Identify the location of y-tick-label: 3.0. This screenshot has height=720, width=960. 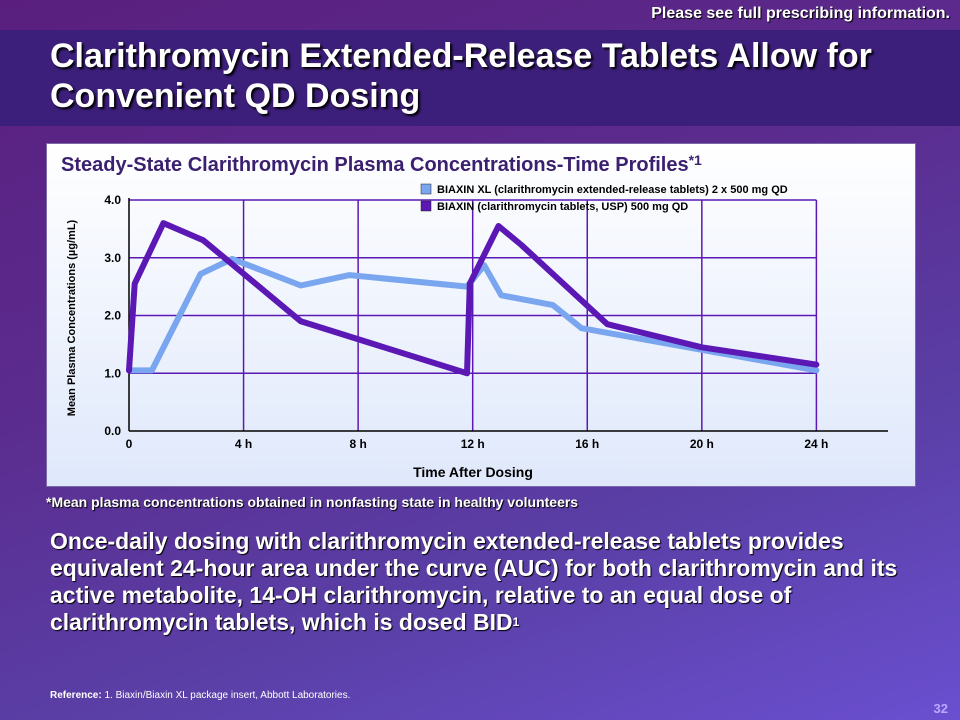
(112, 258).